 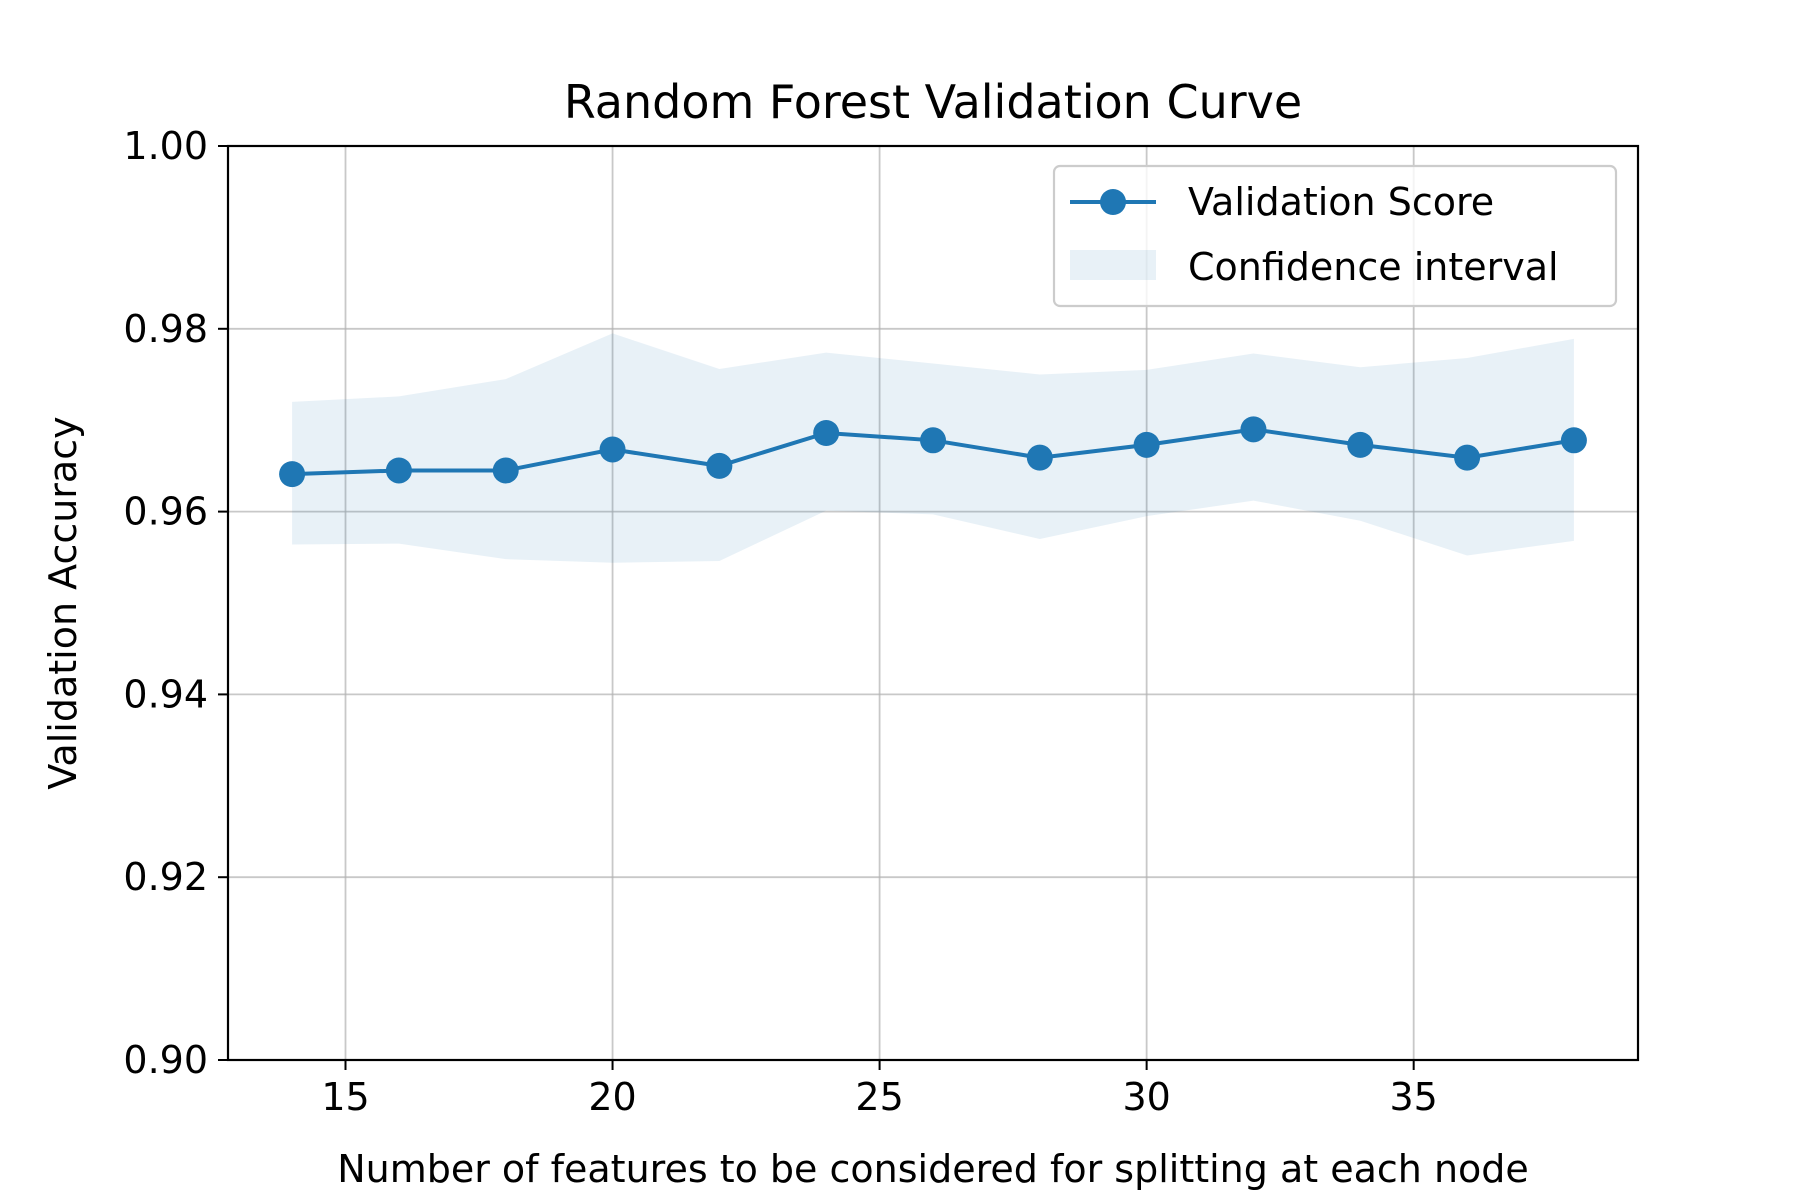 What do you see at coordinates (612, 1097) in the screenshot?
I see `x-tick-label: 20` at bounding box center [612, 1097].